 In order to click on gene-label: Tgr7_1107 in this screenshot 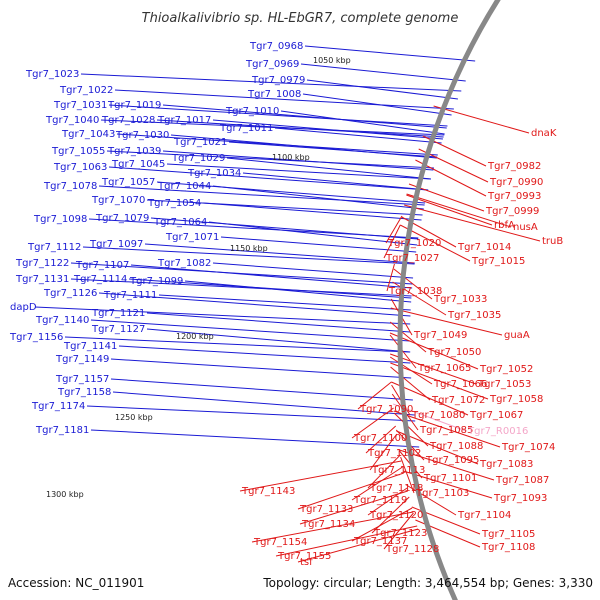, I will do `click(102, 265)`.